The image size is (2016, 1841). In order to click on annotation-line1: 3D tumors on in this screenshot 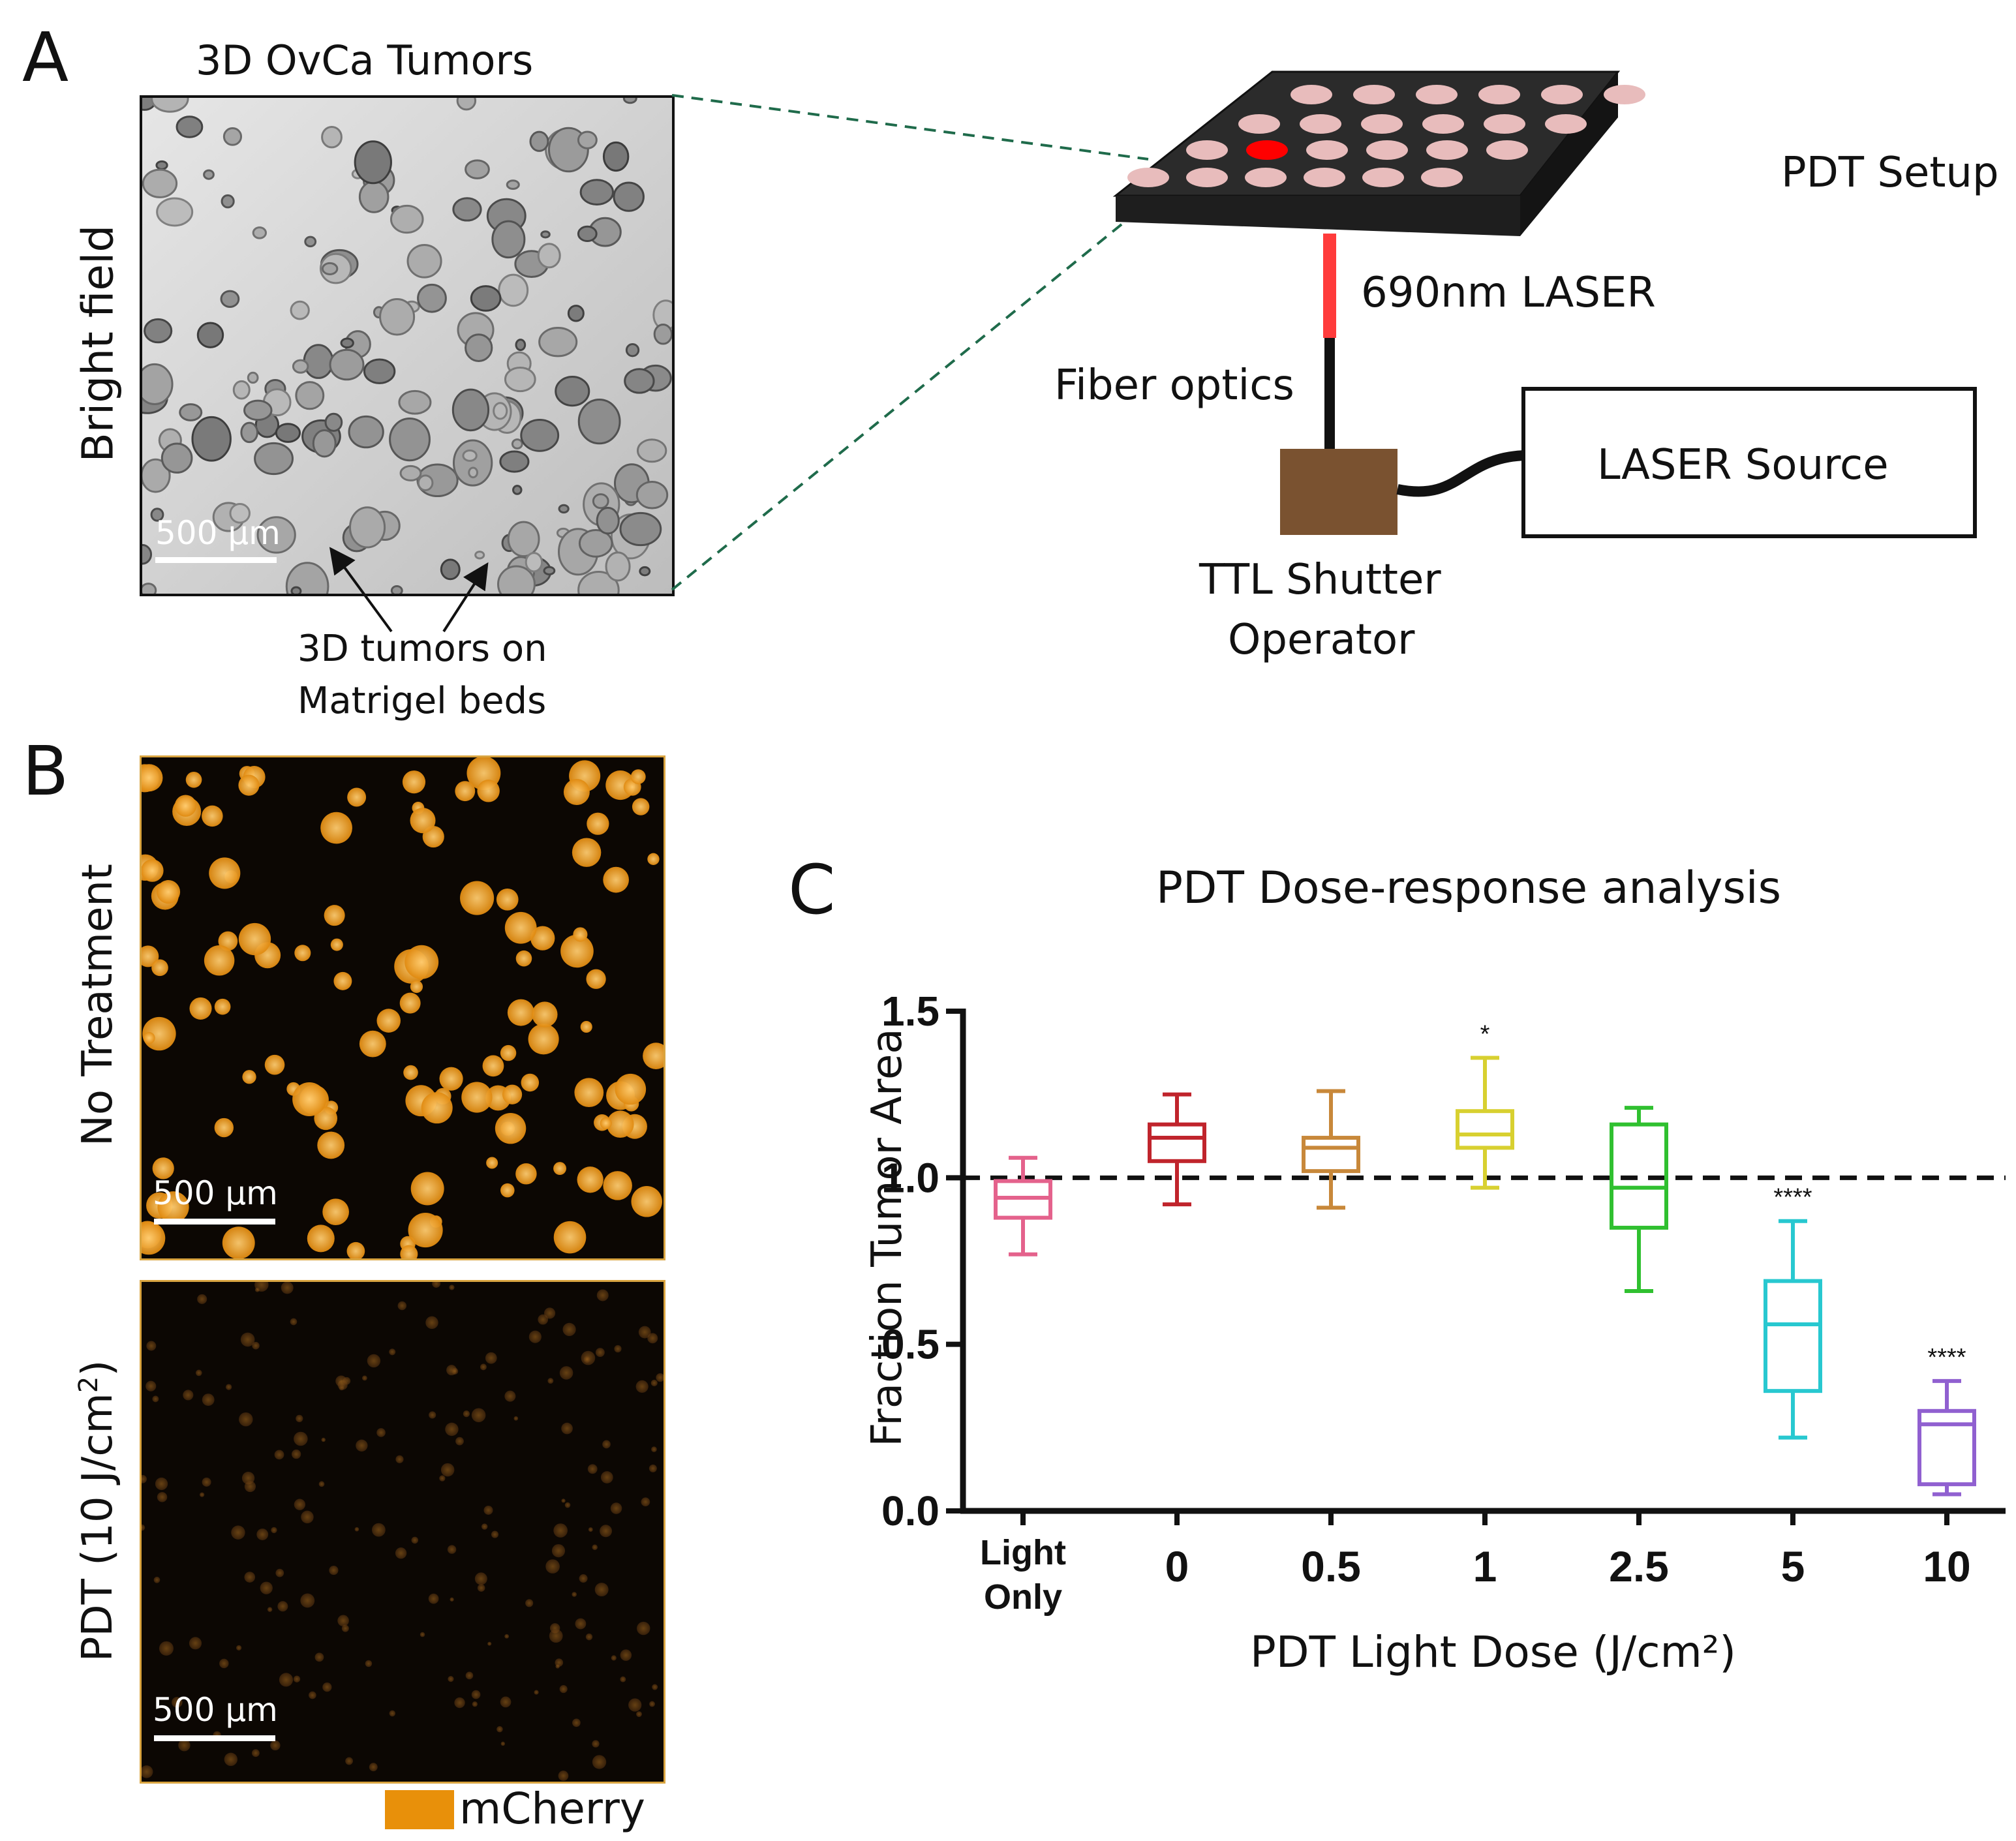, I will do `click(423, 649)`.